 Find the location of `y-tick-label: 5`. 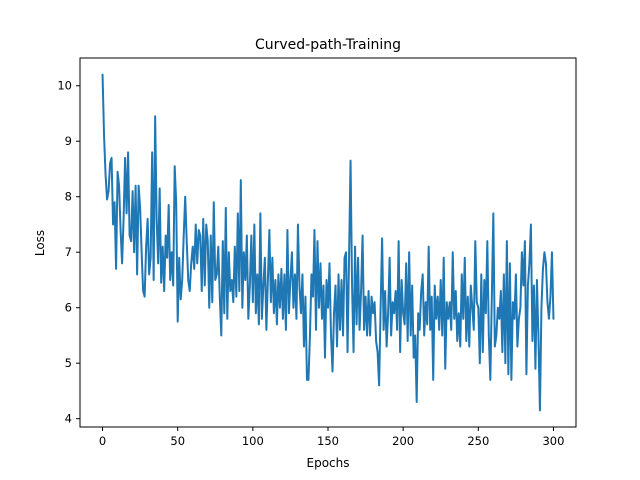

y-tick-label: 5 is located at coordinates (68, 363).